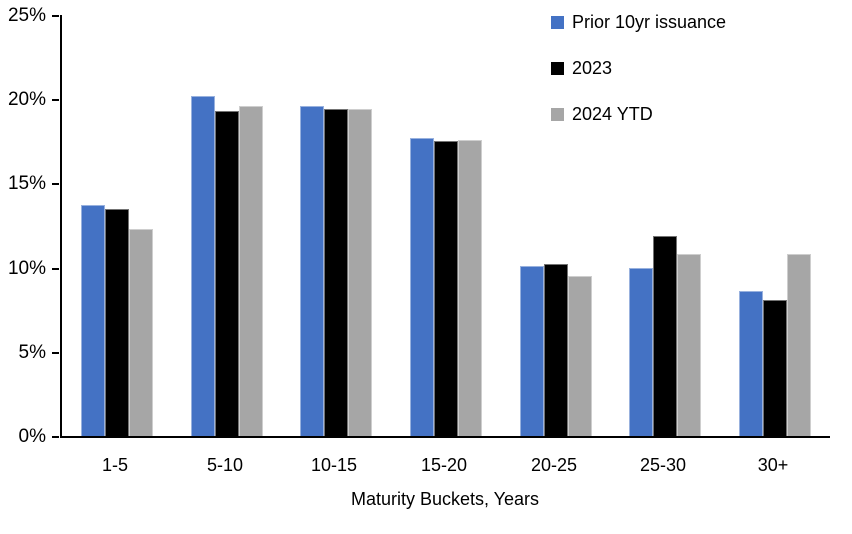 The height and width of the screenshot is (534, 852). What do you see at coordinates (641, 352) in the screenshot?
I see `bar-25-30-s0` at bounding box center [641, 352].